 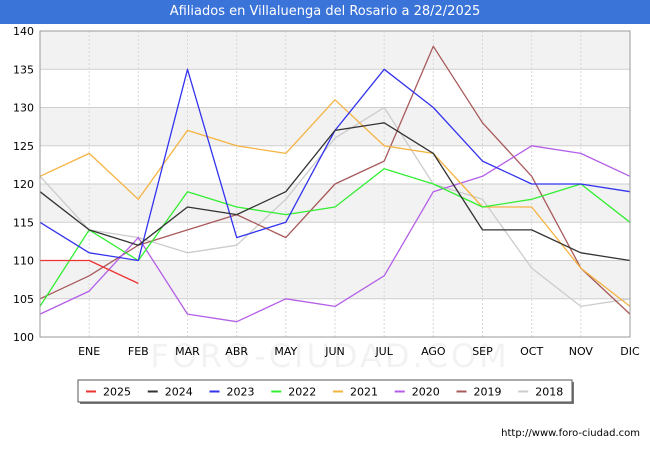 I want to click on x-tick-label: JUN, so click(x=334, y=351).